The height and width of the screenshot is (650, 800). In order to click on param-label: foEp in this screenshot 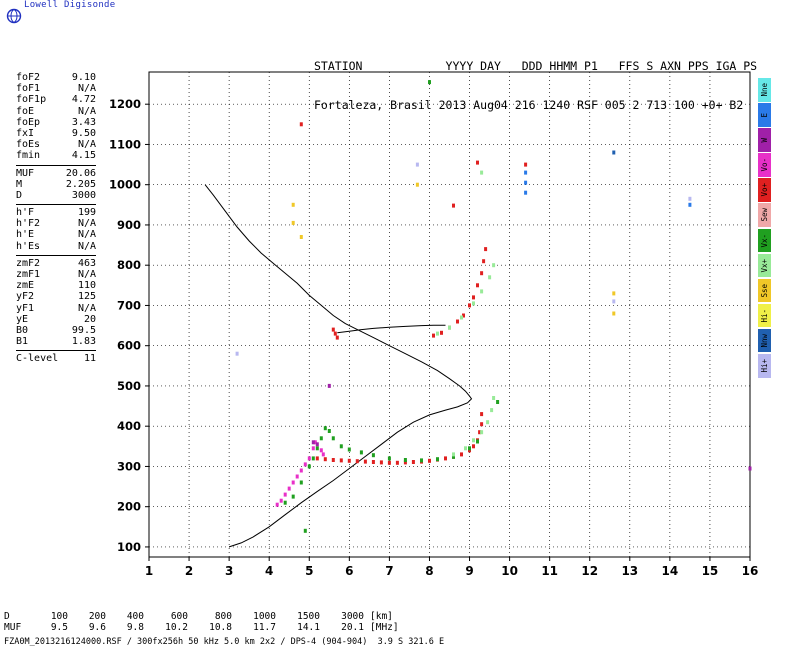, I will do `click(28, 122)`.